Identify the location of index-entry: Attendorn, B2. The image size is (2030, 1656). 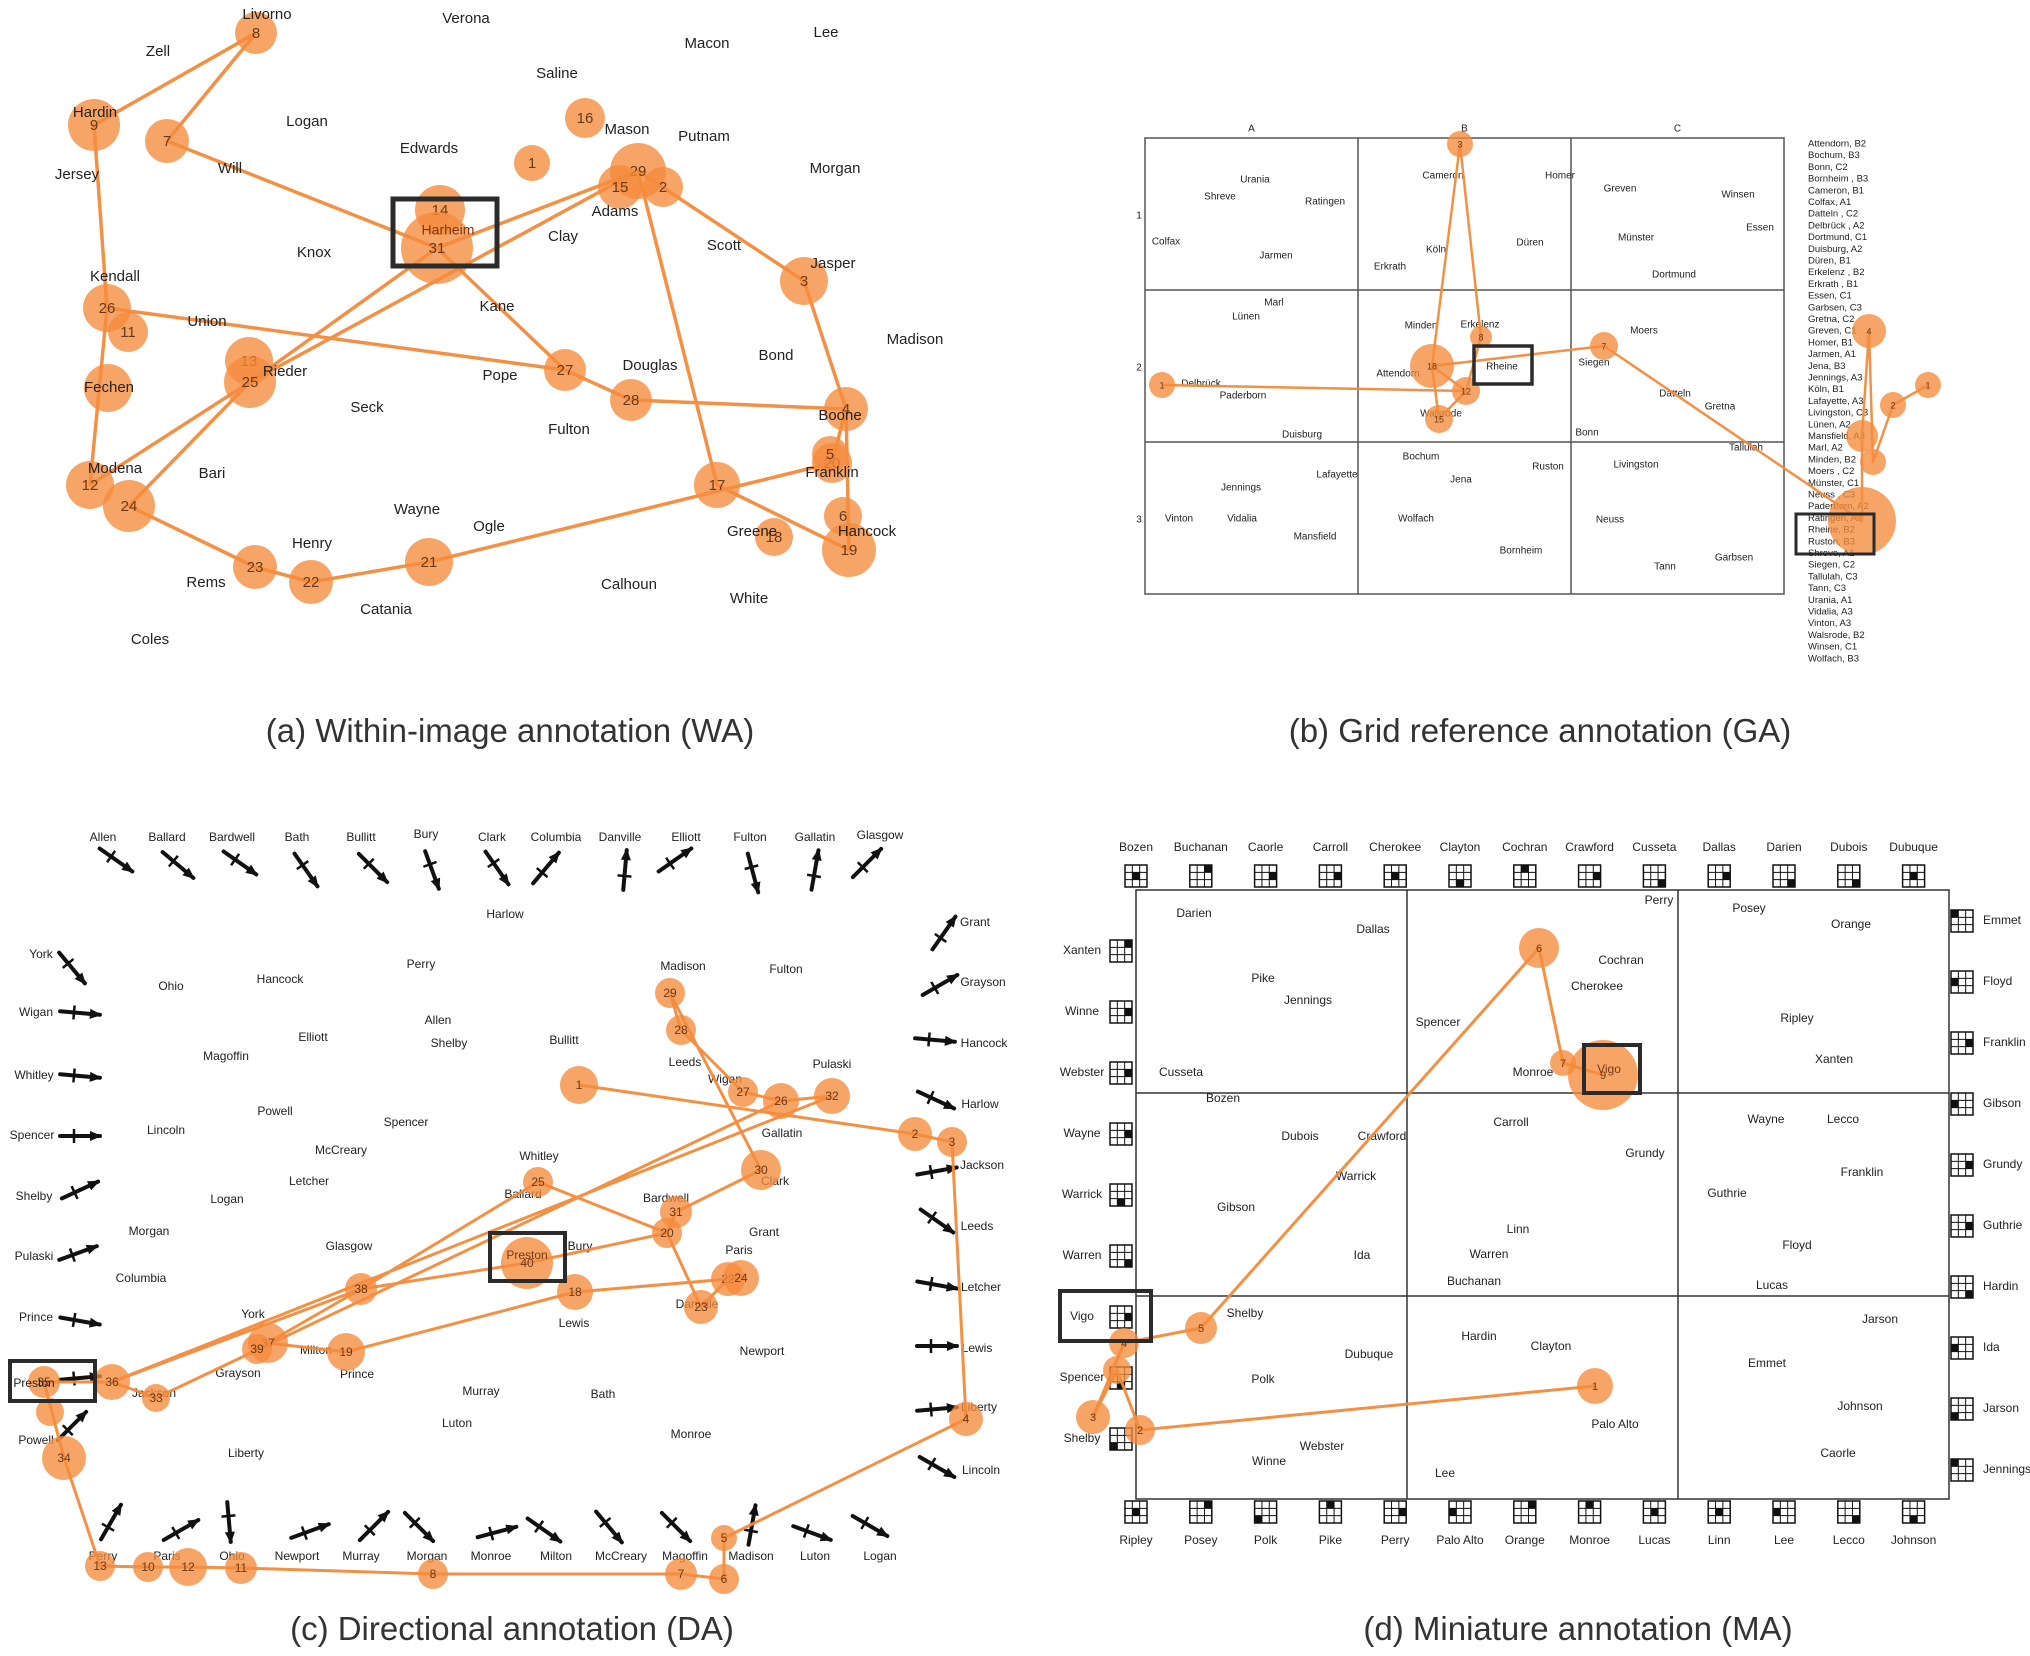
(1837, 144).